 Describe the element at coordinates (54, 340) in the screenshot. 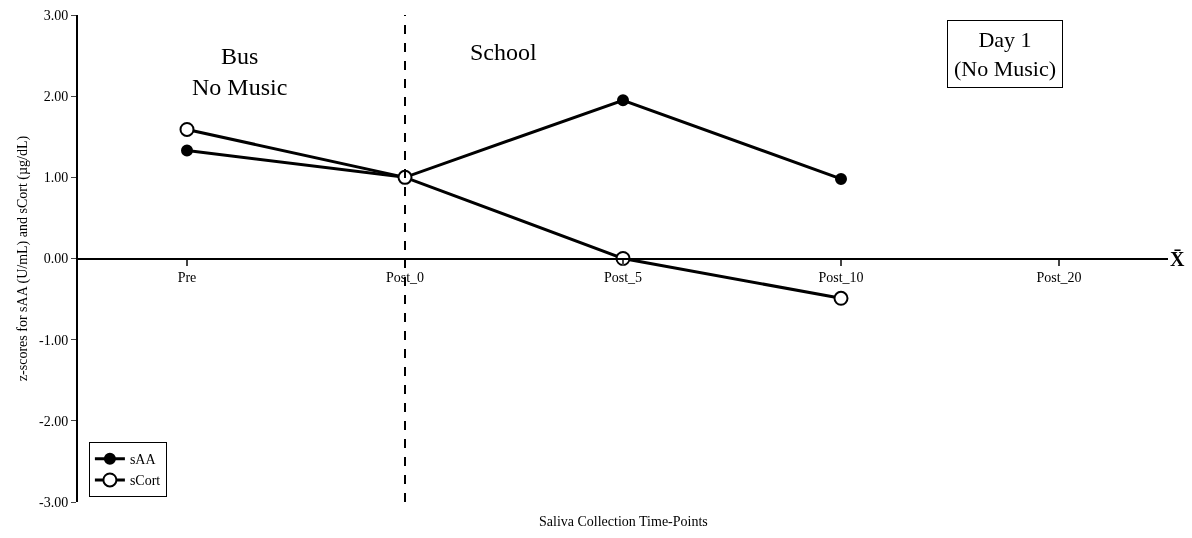

I see `y-tick-label: -1.00` at that location.